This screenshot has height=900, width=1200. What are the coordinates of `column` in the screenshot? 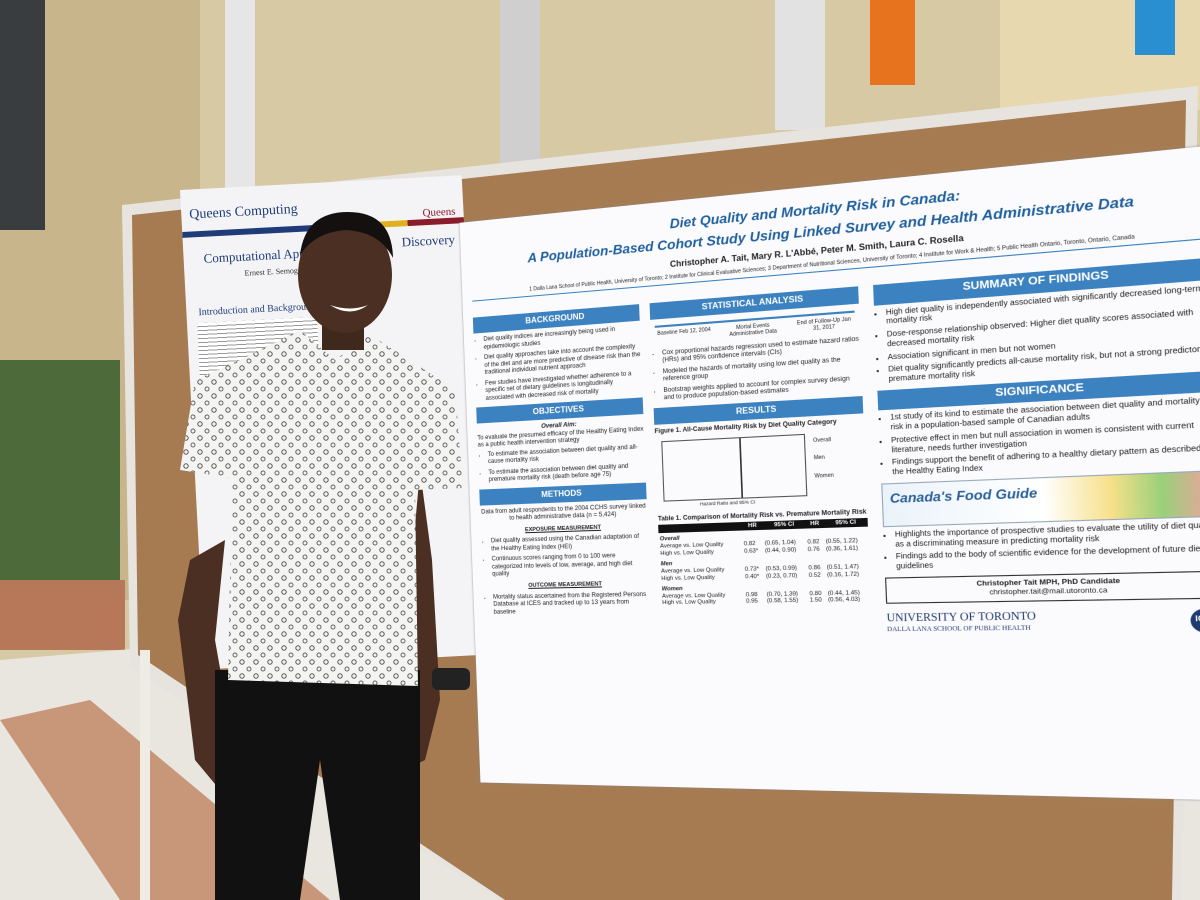 It's located at (800, 65).